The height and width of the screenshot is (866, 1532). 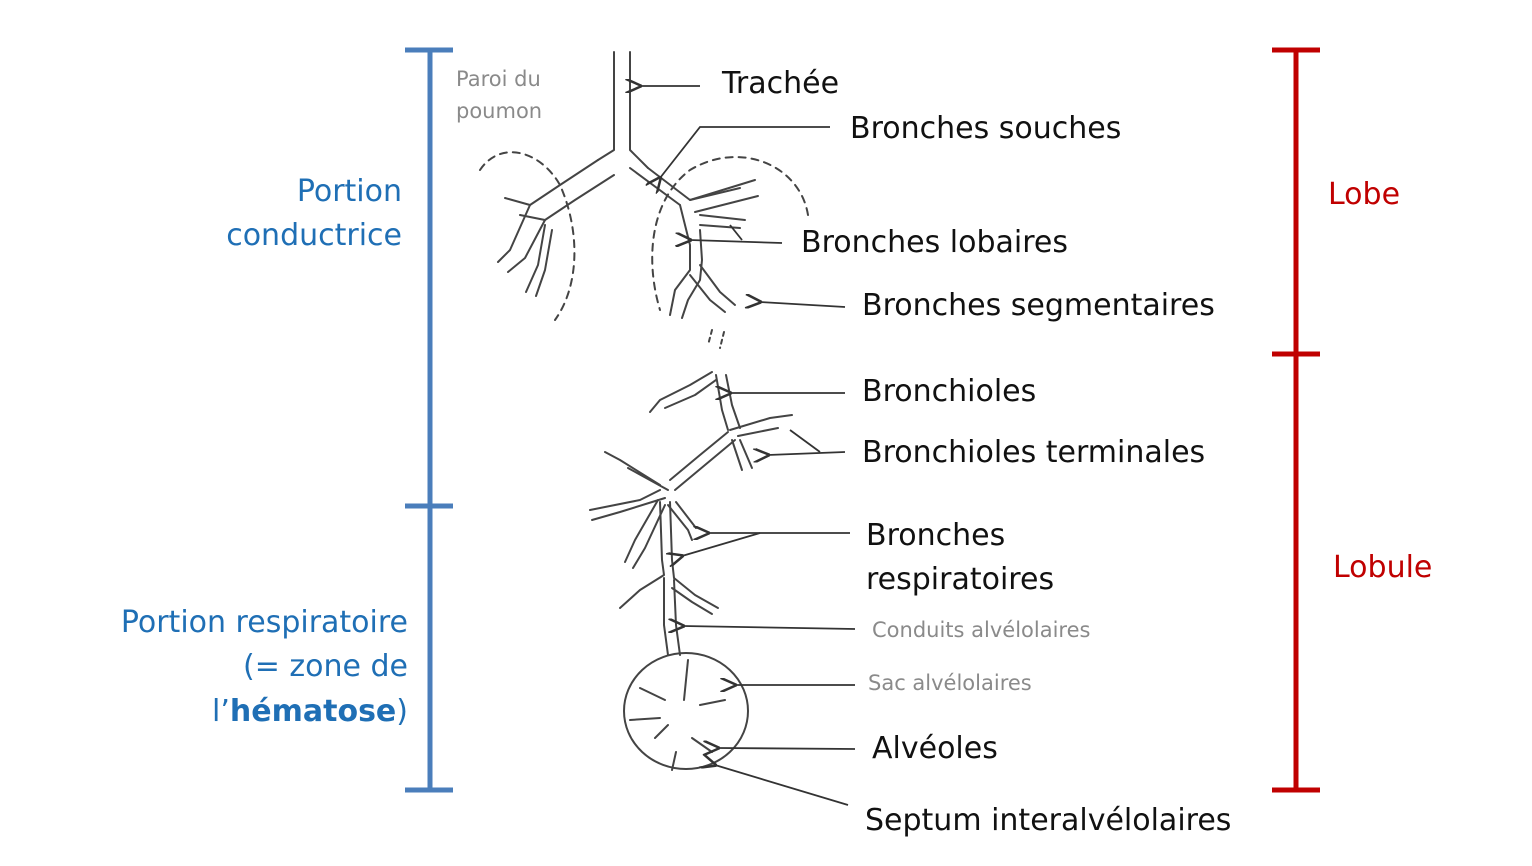 I want to click on portion-conductrice-line-2: conductrice, so click(x=314, y=236).